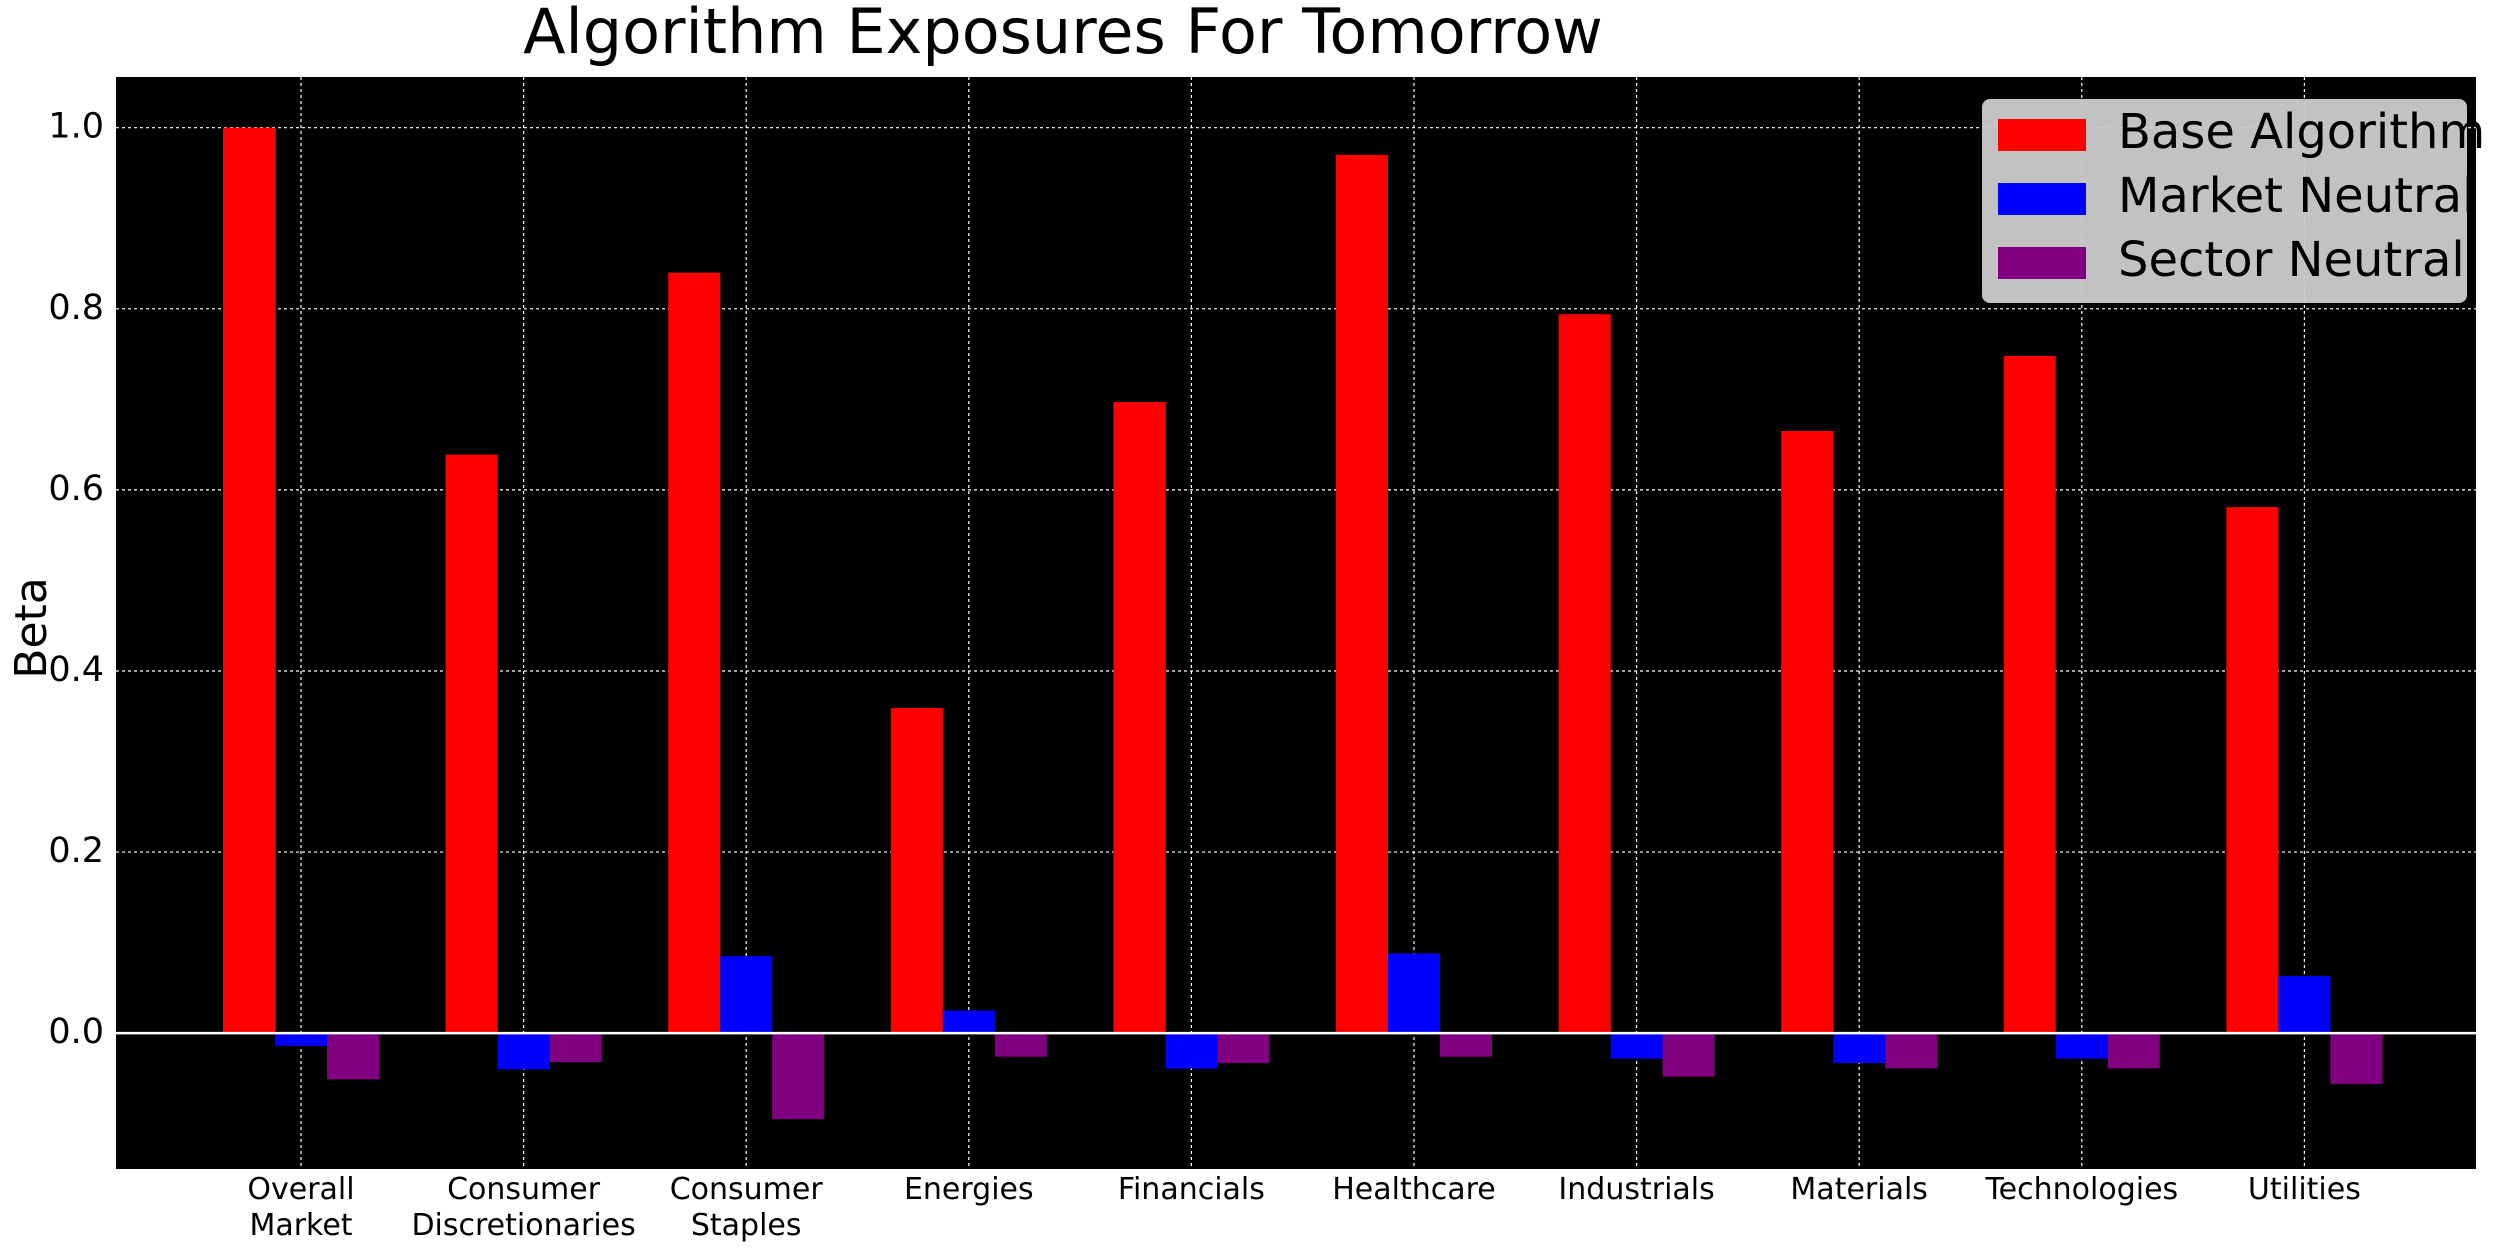  Describe the element at coordinates (2301, 132) in the screenshot. I see `legend-label: Base Algorithm` at that location.